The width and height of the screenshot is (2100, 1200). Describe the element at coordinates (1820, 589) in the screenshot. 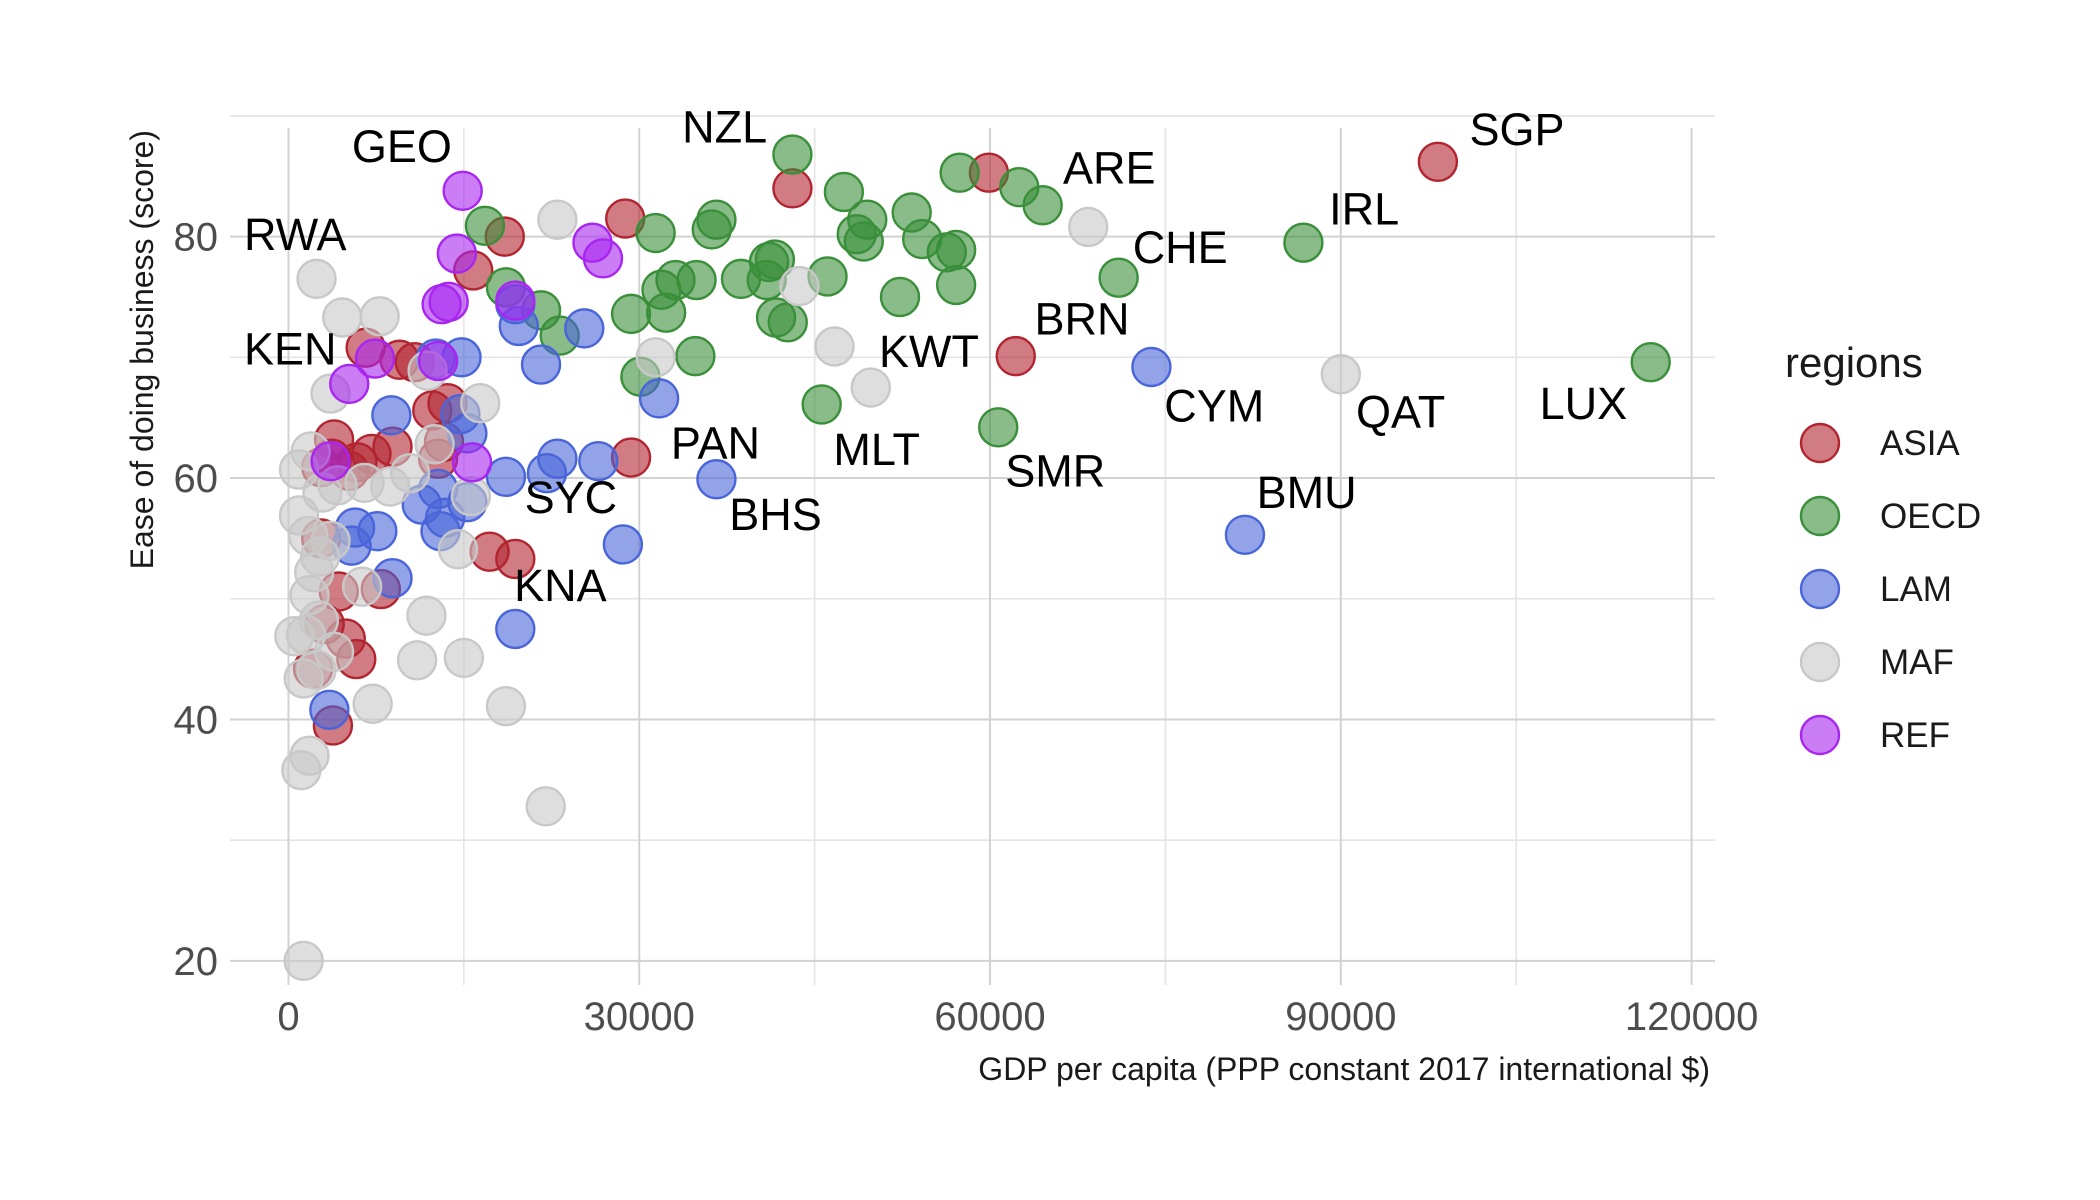

I see `legend-key-lam` at that location.